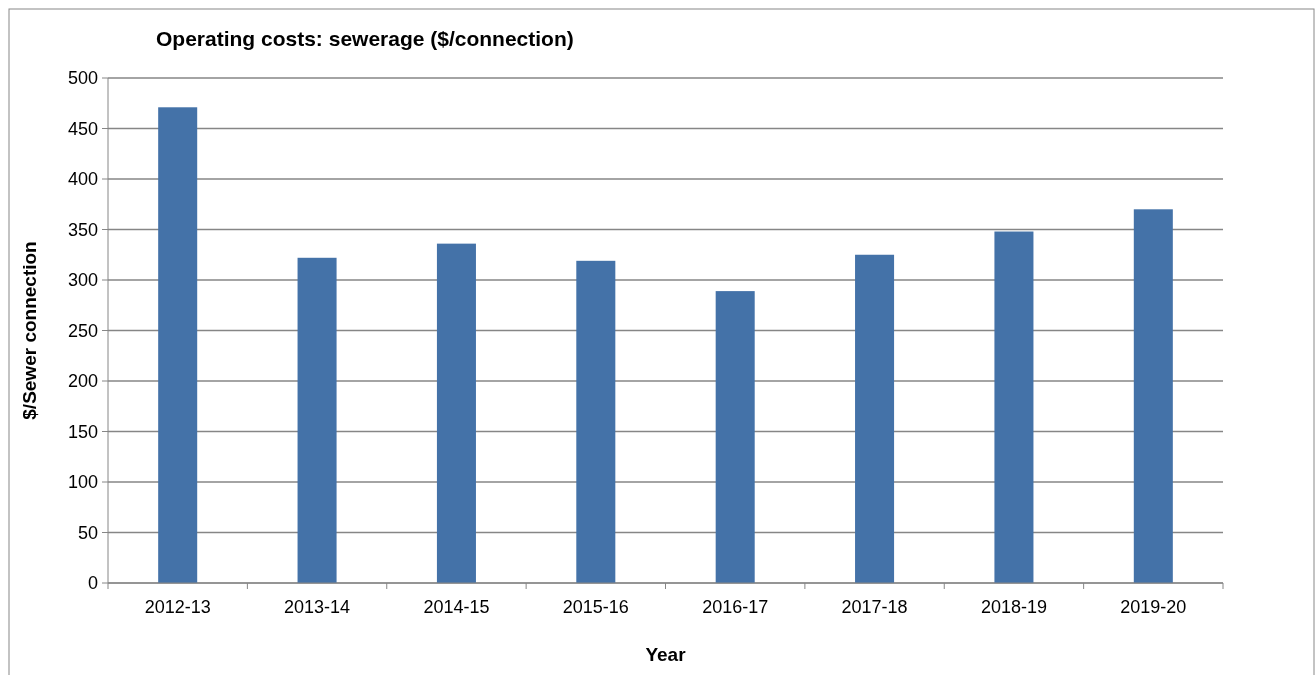 The image size is (1315, 675). What do you see at coordinates (82, 179) in the screenshot?
I see `y-tick-label: 400` at bounding box center [82, 179].